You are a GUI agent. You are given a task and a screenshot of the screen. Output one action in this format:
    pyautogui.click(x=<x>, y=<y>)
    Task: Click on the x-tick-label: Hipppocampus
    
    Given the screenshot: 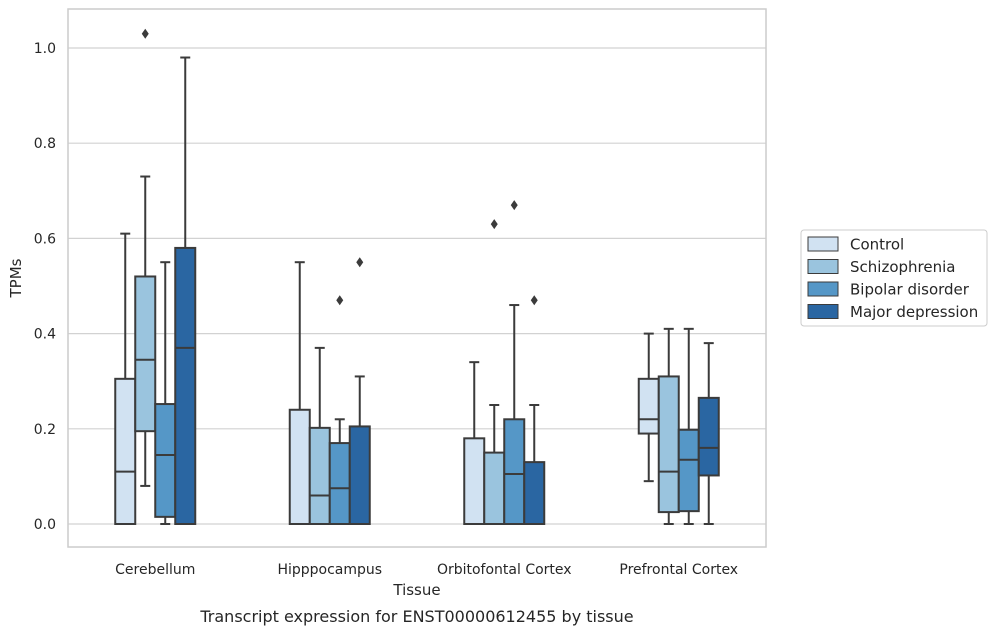 What is the action you would take?
    pyautogui.click(x=329, y=570)
    